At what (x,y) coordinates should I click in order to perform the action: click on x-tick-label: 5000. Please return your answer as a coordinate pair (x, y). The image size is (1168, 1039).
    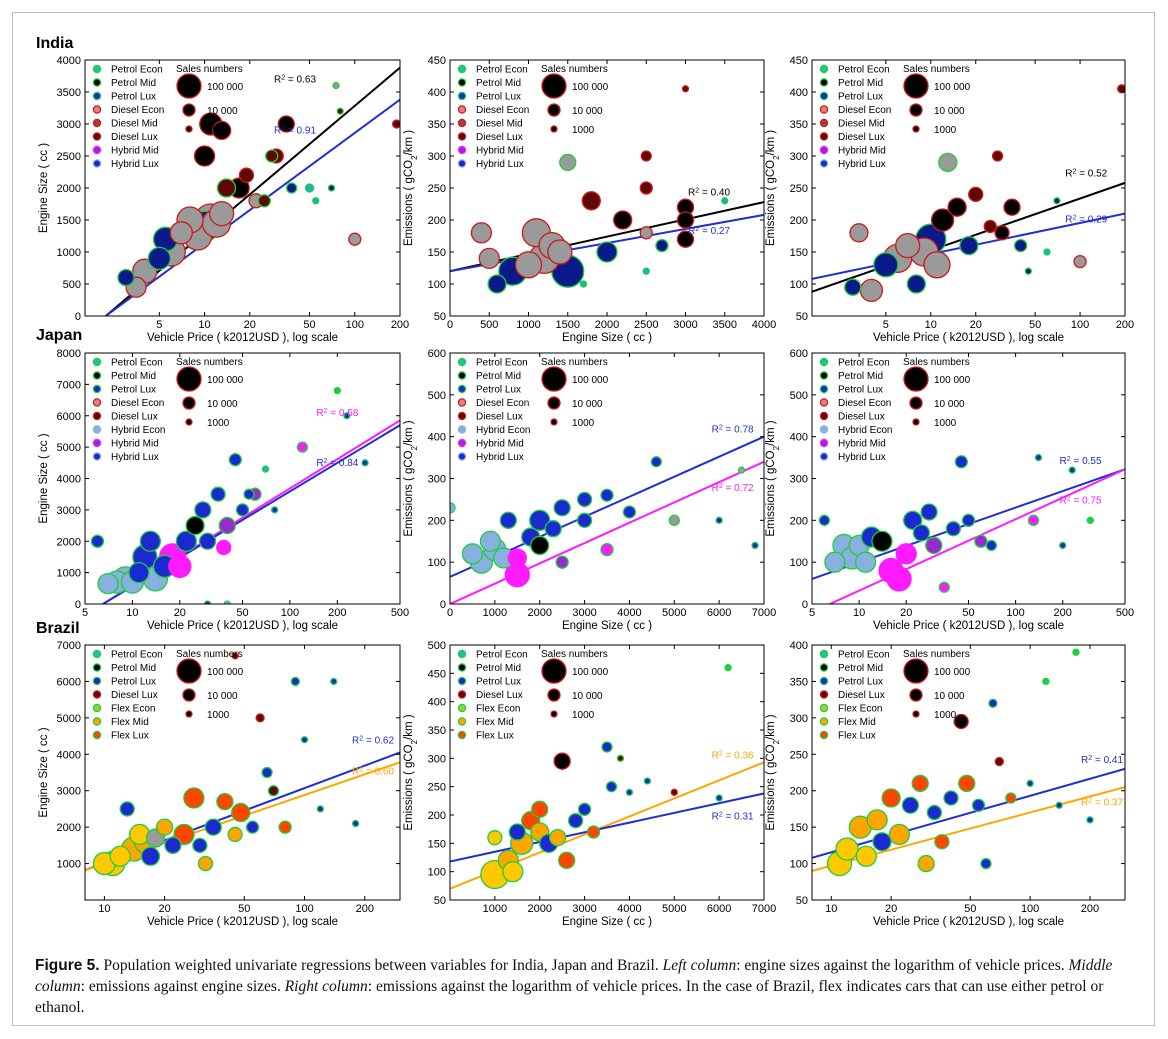
    Looking at the image, I should click on (674, 613).